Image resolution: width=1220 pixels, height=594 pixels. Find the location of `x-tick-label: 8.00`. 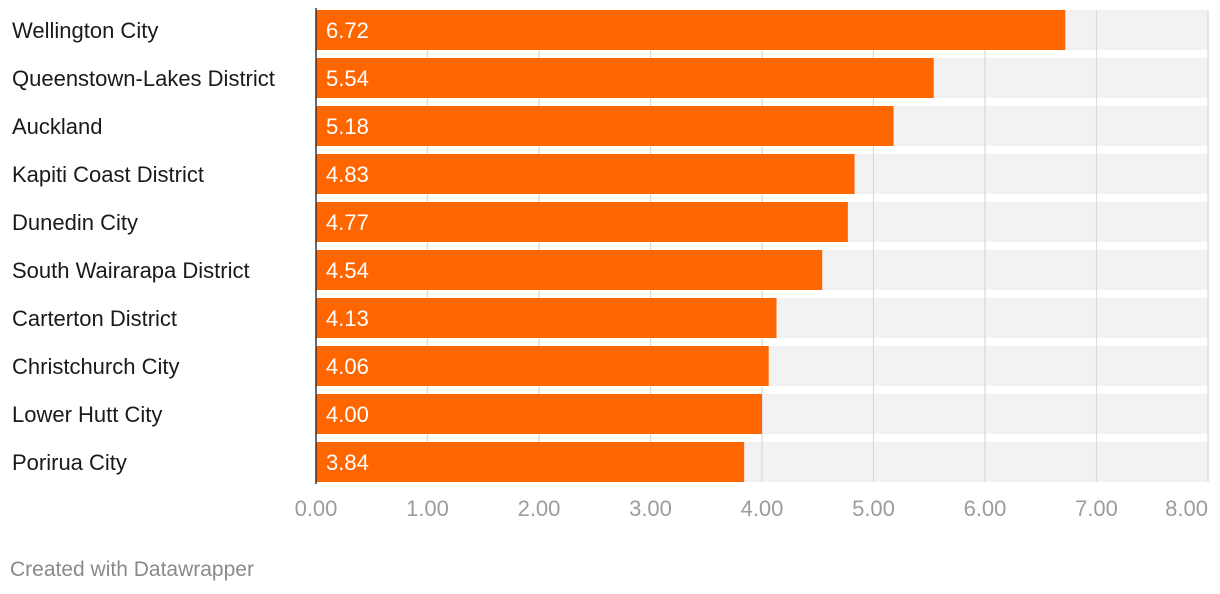

x-tick-label: 8.00 is located at coordinates (1186, 508).